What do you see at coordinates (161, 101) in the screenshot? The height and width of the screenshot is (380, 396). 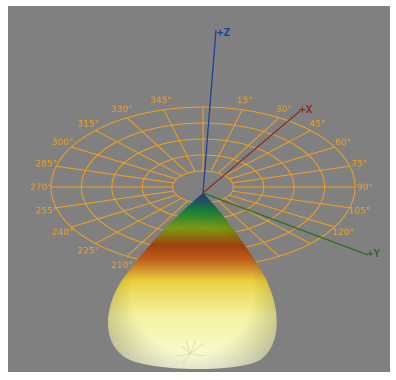 I see `degree-label: 345°` at bounding box center [161, 101].